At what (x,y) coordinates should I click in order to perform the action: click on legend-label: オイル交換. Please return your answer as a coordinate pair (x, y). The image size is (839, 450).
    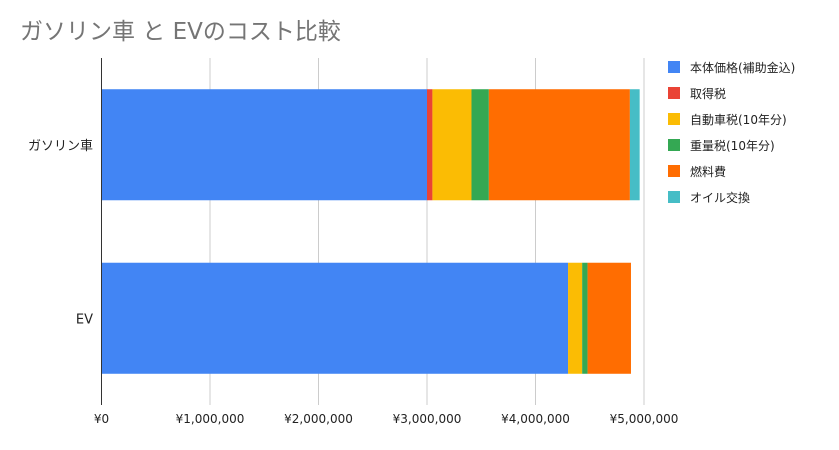
    Looking at the image, I should click on (720, 197).